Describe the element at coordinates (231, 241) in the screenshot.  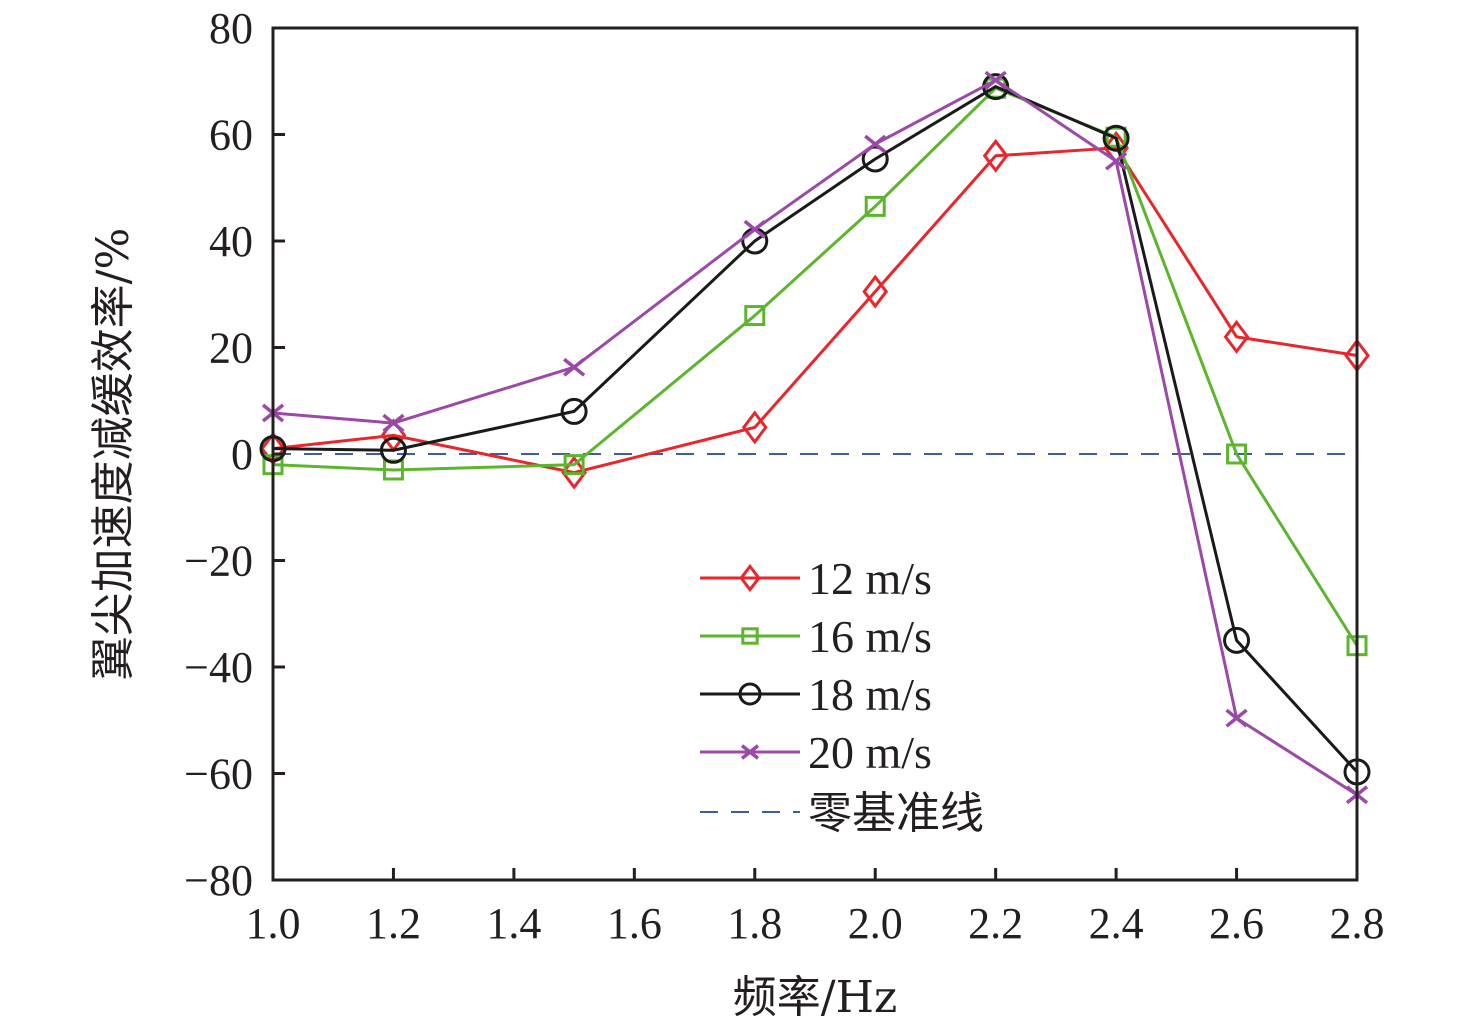
I see `y-tick-label: 40` at that location.